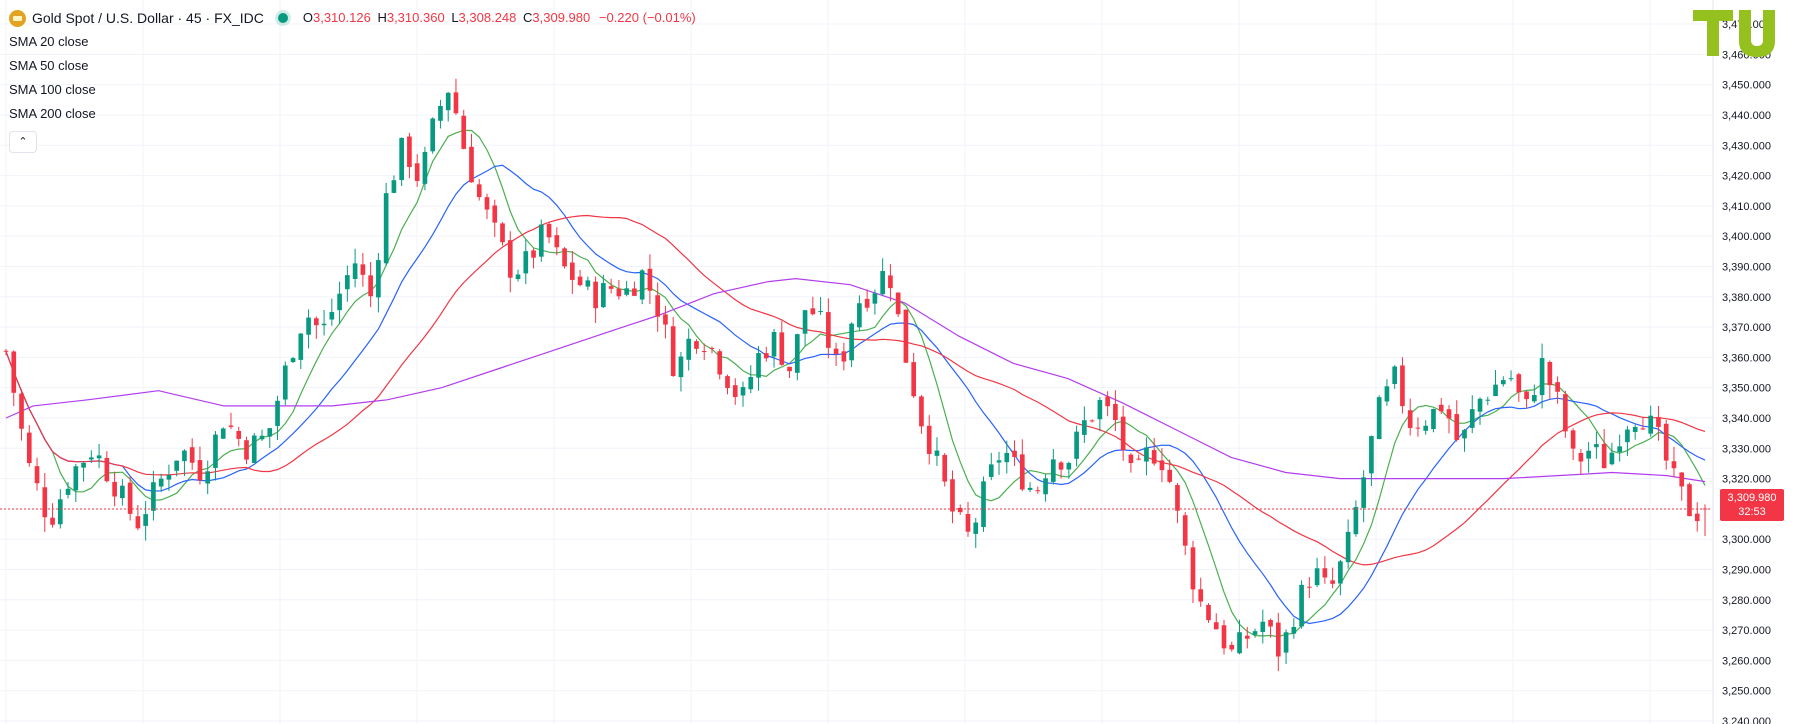 The height and width of the screenshot is (724, 1794). What do you see at coordinates (528, 17) in the screenshot?
I see `close-label: C` at bounding box center [528, 17].